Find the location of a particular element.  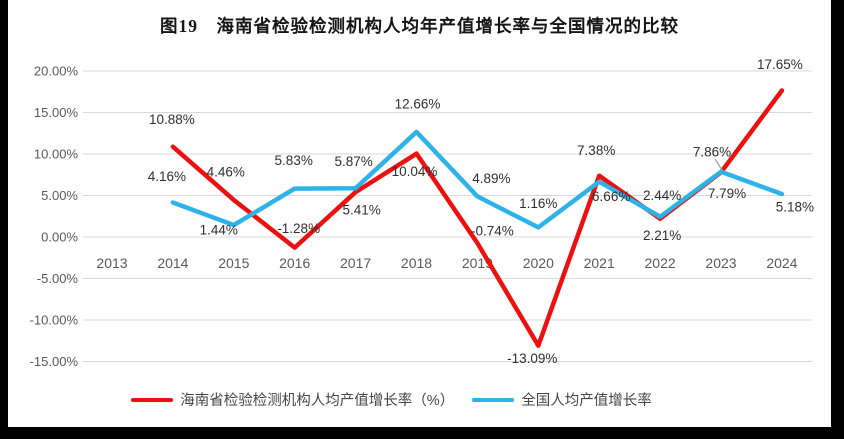

x-axis-tick: 2021 is located at coordinates (599, 263).